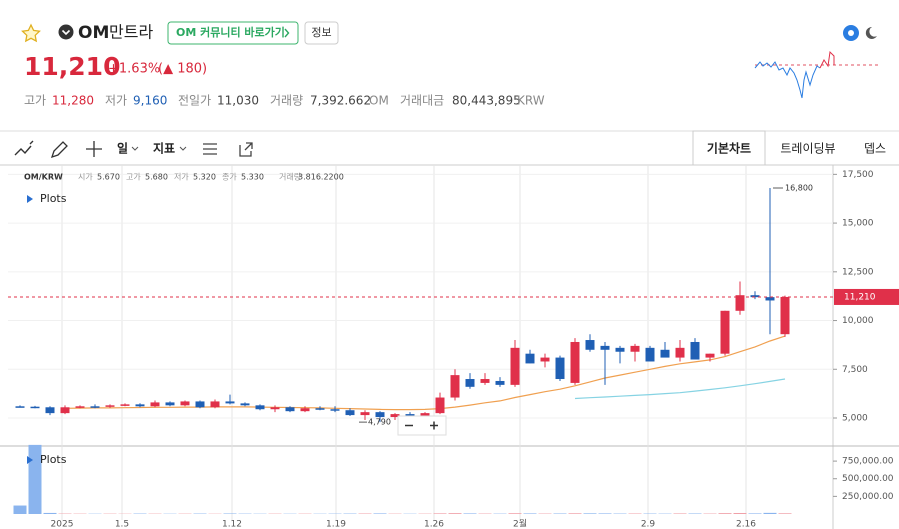 This screenshot has height=529, width=899. What do you see at coordinates (827, 59) in the screenshot?
I see `sparkline-up` at bounding box center [827, 59].